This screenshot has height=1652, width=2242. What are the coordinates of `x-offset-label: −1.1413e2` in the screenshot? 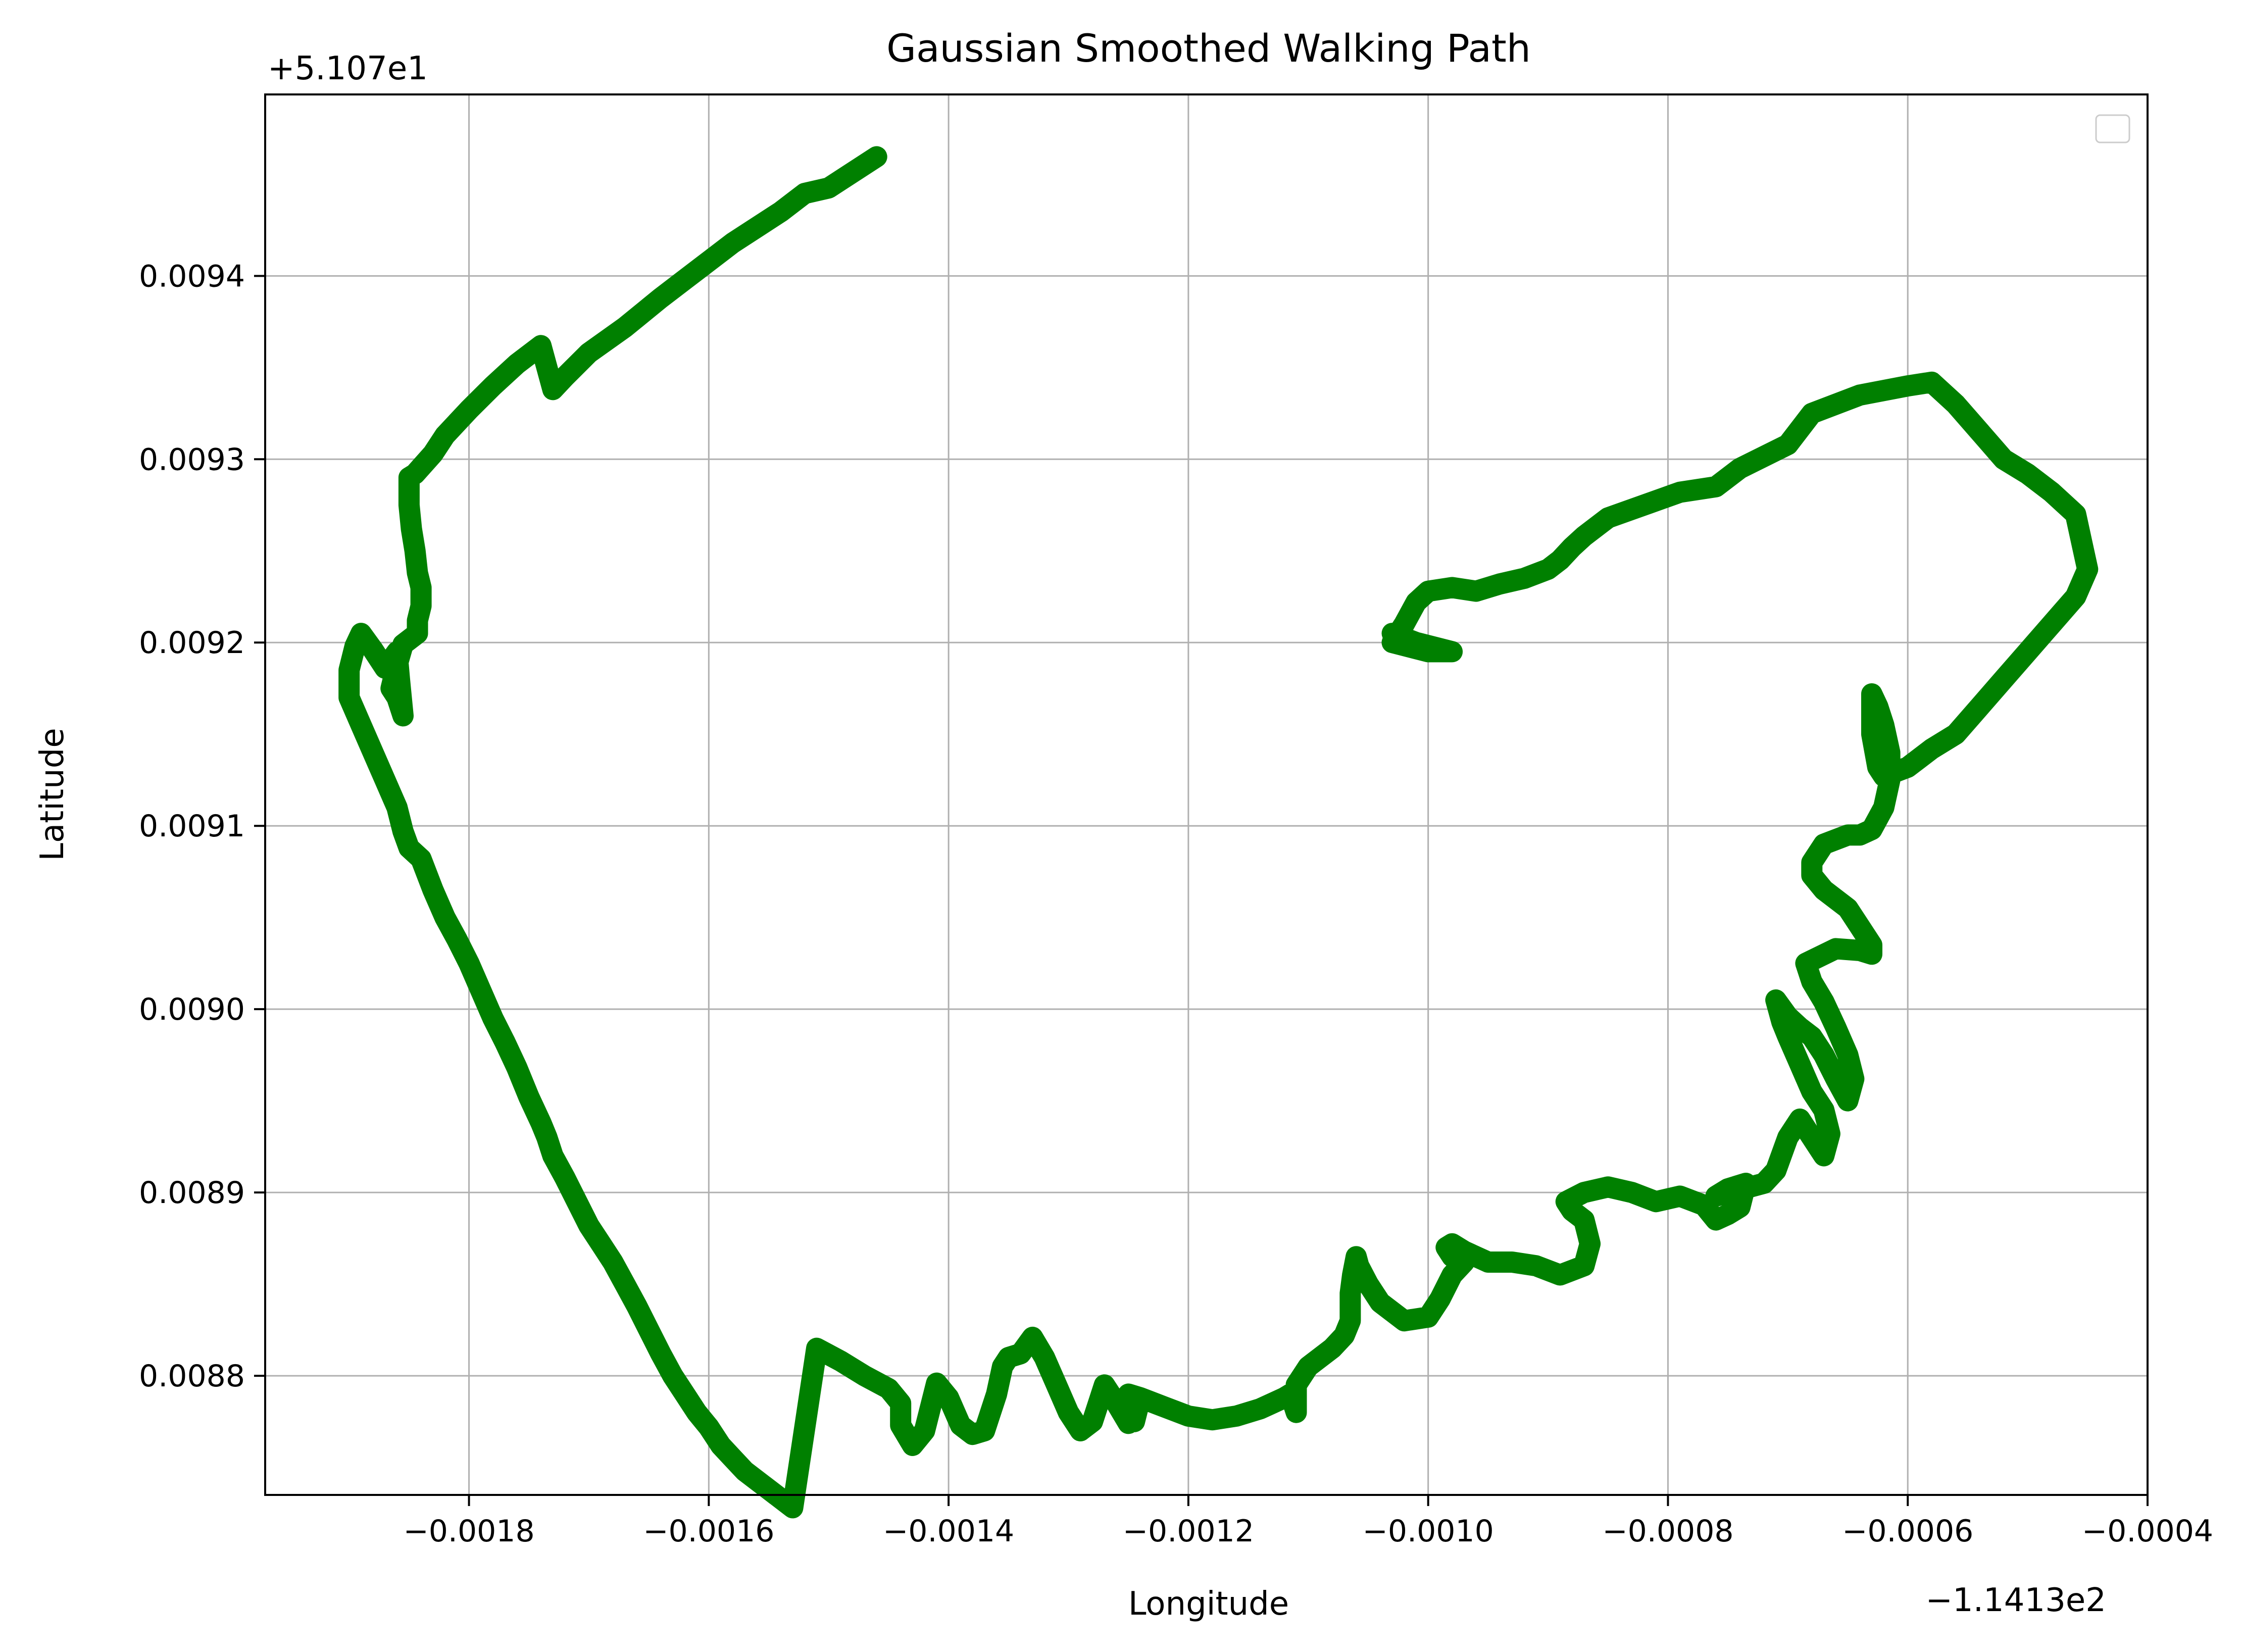 It's located at (2015, 1600).